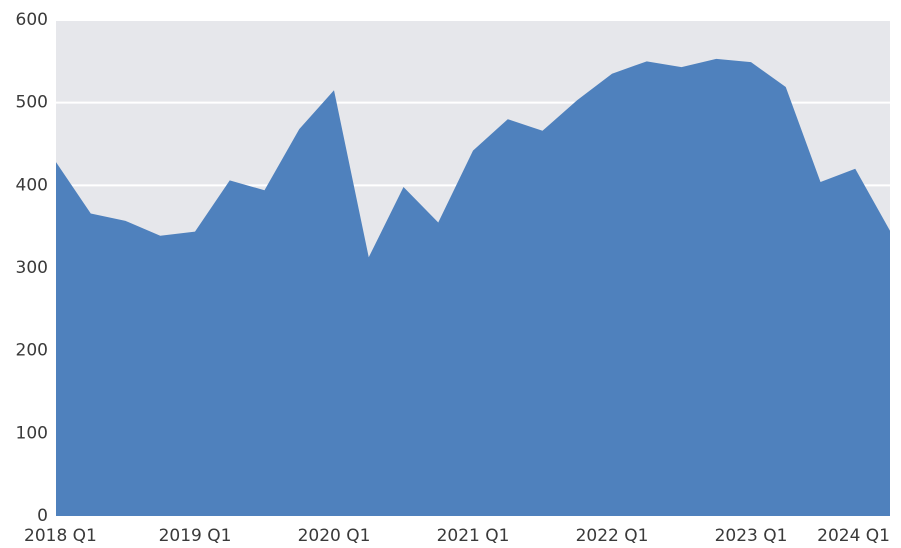  Describe the element at coordinates (32, 185) in the screenshot. I see `y-tick-label: 400` at that location.